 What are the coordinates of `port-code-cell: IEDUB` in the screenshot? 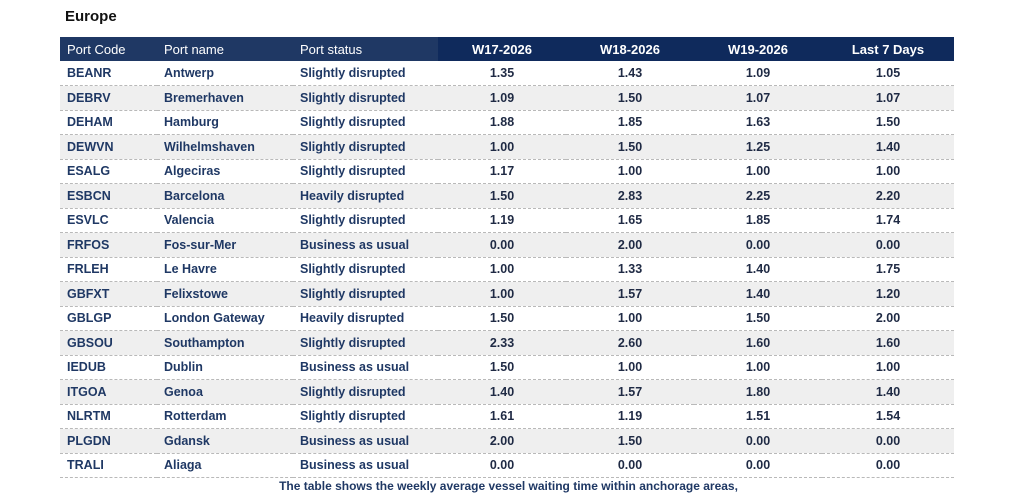 It's located at (108, 367).